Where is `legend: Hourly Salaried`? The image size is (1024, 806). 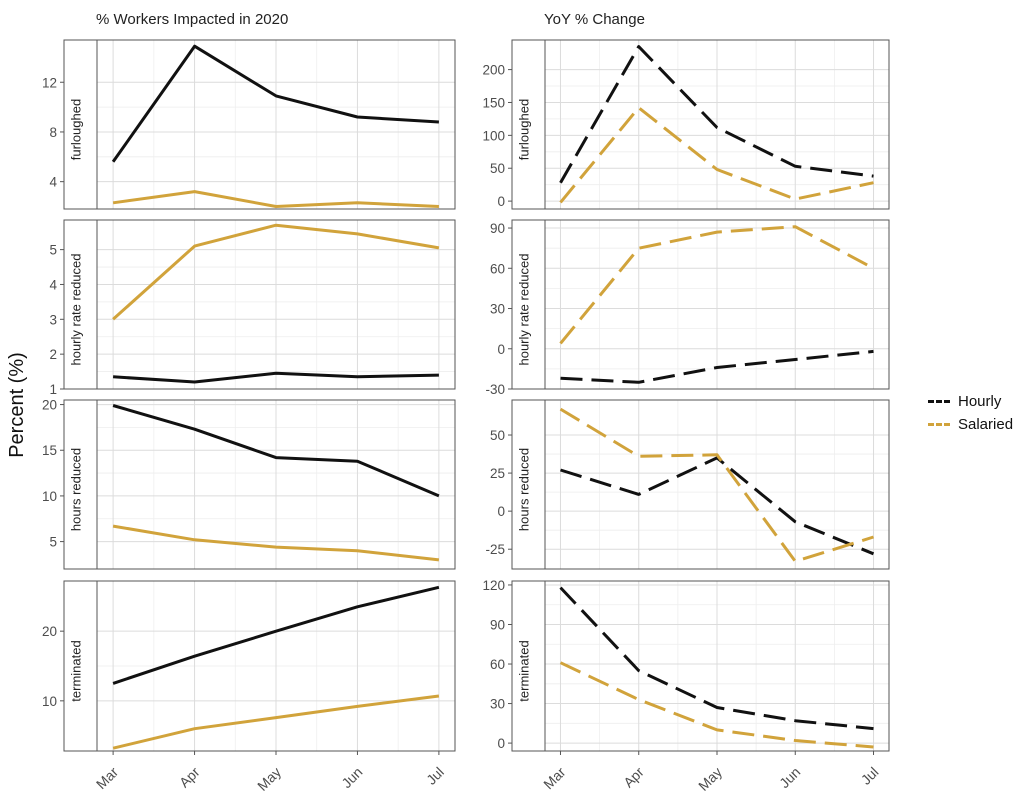
legend: Hourly Salaried is located at coordinates (976, 413).